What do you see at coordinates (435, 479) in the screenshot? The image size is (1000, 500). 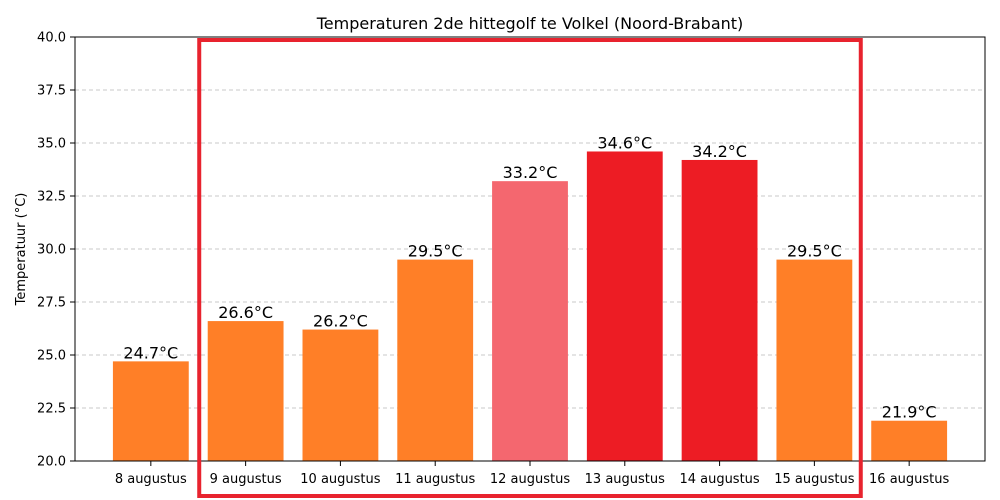 I see `x-tick-label: 11 augustus` at bounding box center [435, 479].